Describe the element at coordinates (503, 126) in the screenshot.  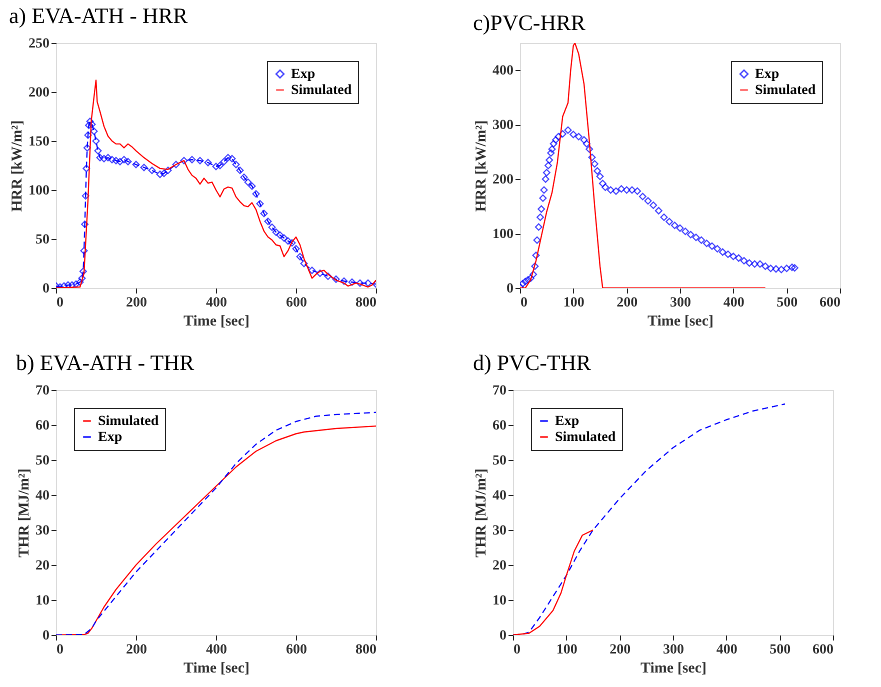
I see `y-tick-label: 300` at that location.